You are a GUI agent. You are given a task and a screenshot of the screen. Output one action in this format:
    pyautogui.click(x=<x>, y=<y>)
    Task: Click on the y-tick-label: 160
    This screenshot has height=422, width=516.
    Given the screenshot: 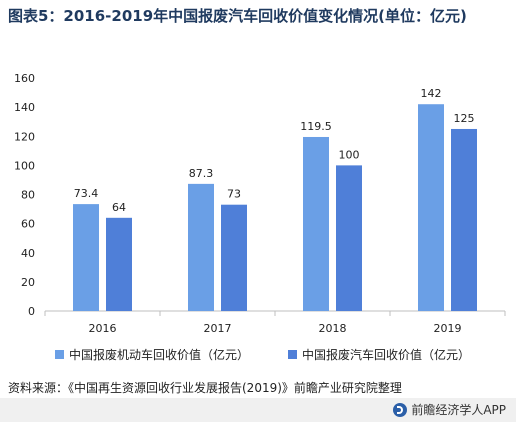 What is the action you would take?
    pyautogui.click(x=24, y=78)
    